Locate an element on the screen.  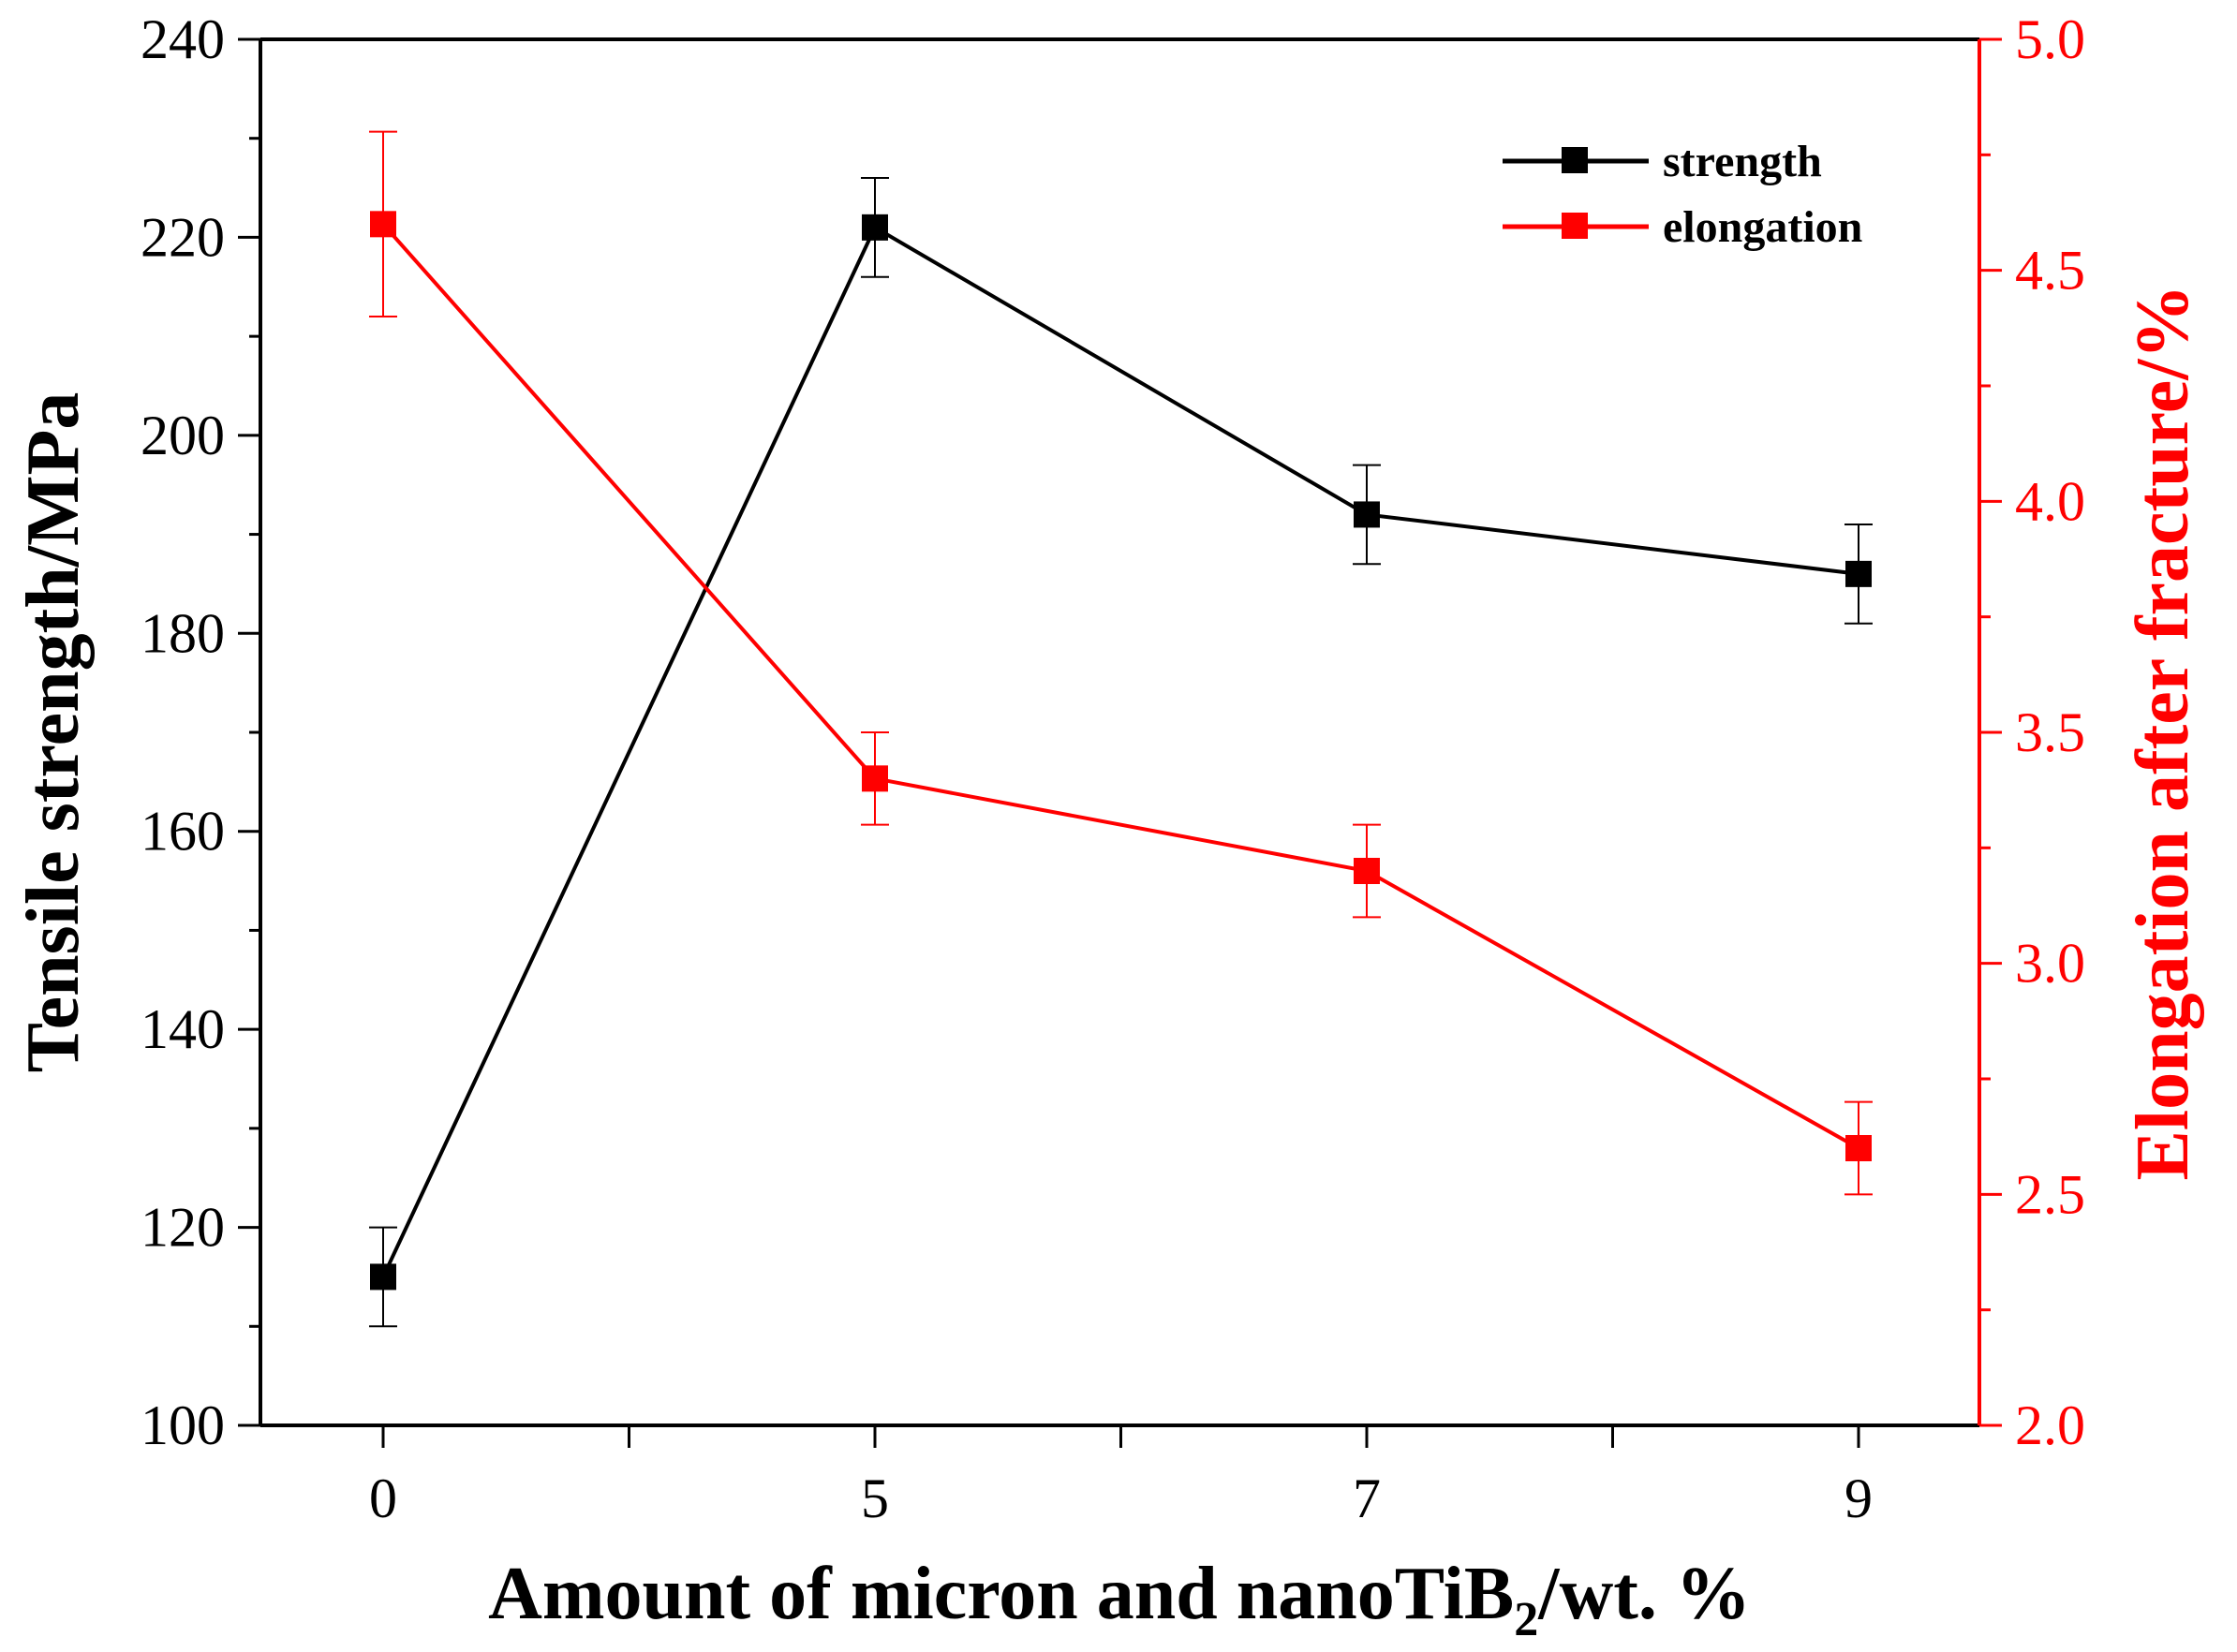
x-tick-label: 0 is located at coordinates (383, 1499).